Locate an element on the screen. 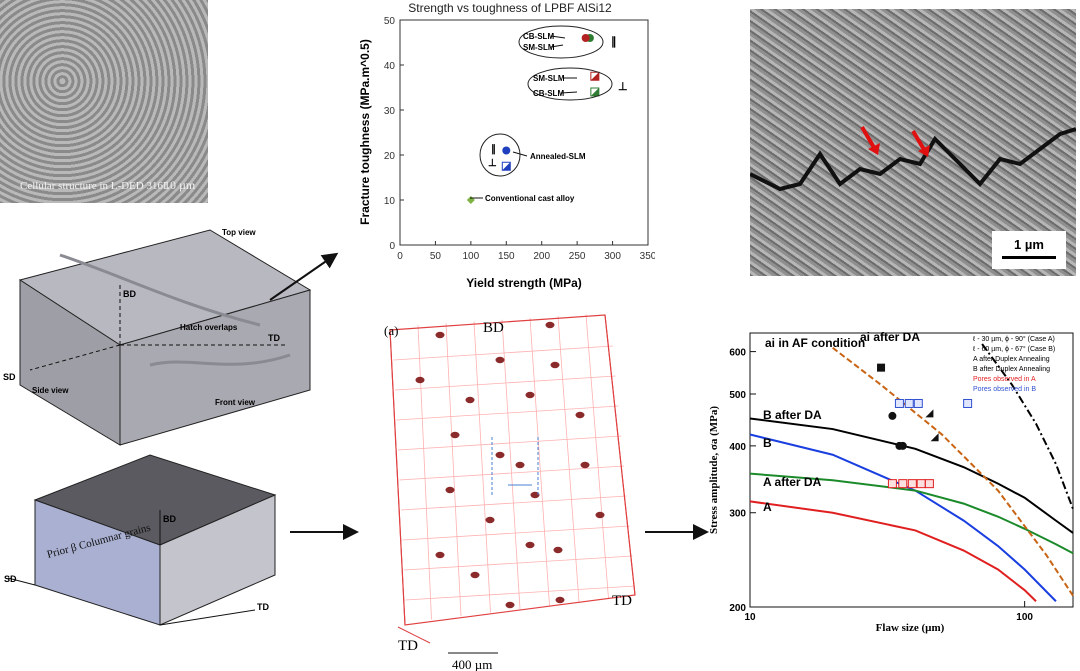  group-ellipse-perp is located at coordinates (570, 84).